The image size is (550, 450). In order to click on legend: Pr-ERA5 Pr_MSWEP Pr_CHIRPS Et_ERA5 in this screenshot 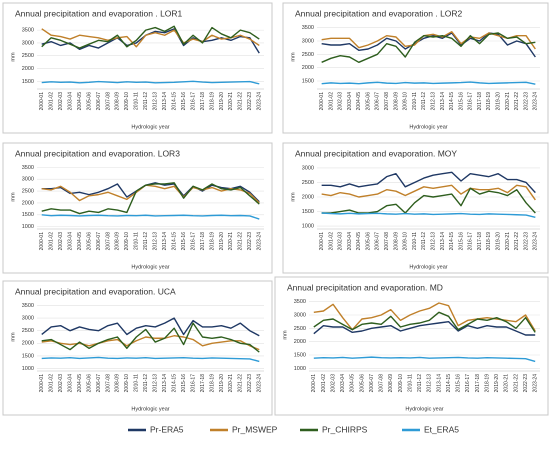, I will do `click(293, 429)`.